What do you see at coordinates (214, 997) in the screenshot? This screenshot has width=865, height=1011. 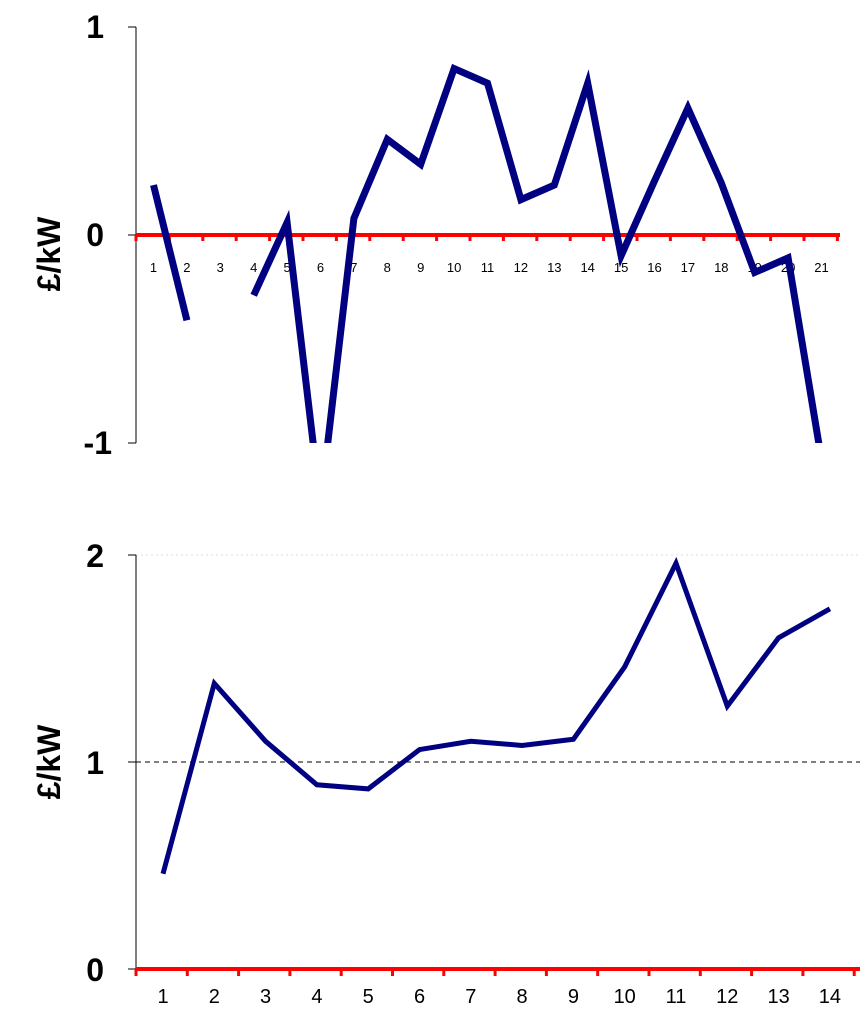 I see `chart-2-x-tick-label: 2` at bounding box center [214, 997].